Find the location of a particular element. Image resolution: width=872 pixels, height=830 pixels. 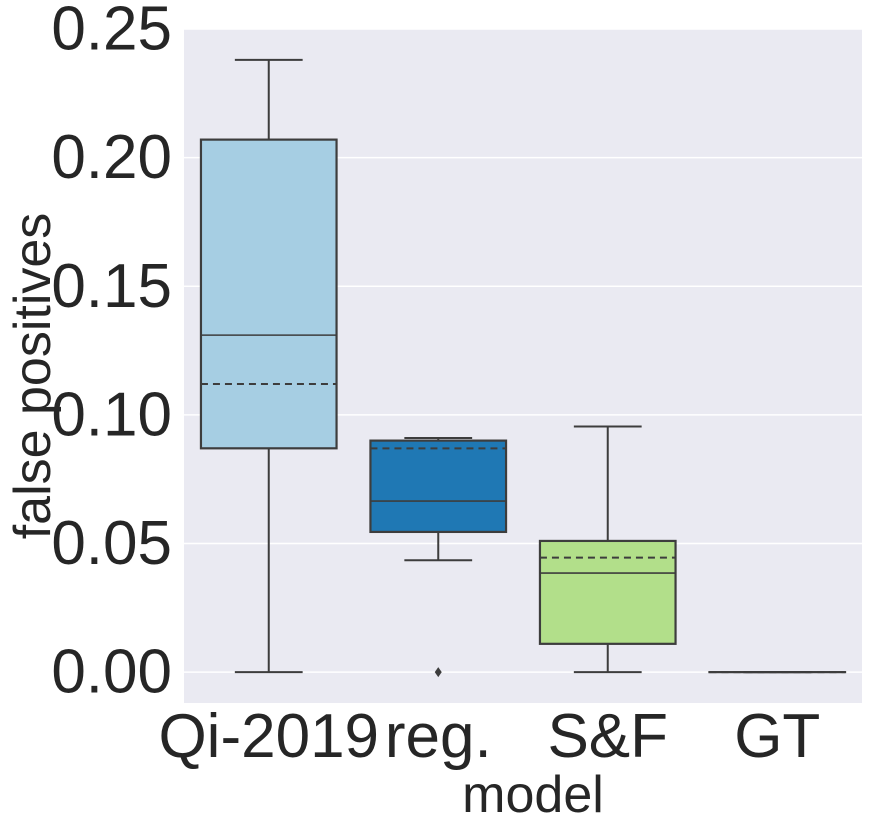

x-tick-label: GT is located at coordinates (777, 736).